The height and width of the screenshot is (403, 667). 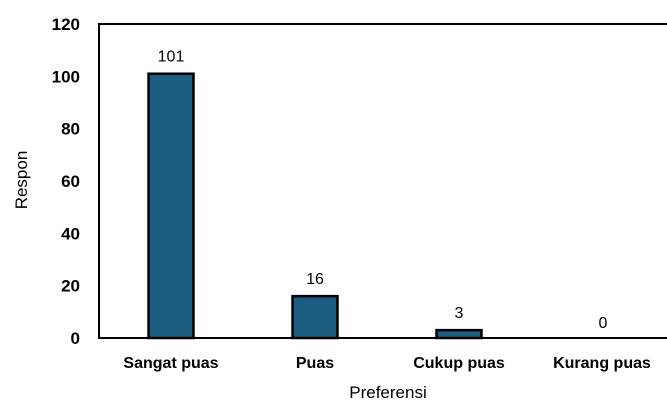 I want to click on x-category-label: Puas, so click(x=315, y=363).